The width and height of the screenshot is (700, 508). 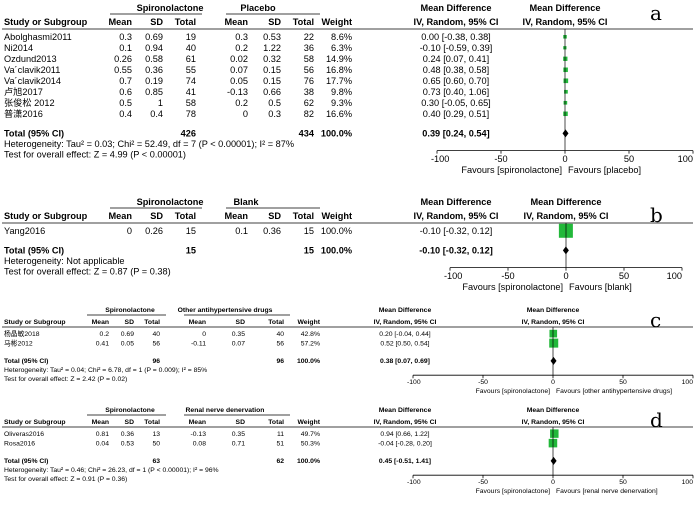 What do you see at coordinates (455, 103) in the screenshot?
I see `ci-value: 0.30 [-0.05, 0.65]` at bounding box center [455, 103].